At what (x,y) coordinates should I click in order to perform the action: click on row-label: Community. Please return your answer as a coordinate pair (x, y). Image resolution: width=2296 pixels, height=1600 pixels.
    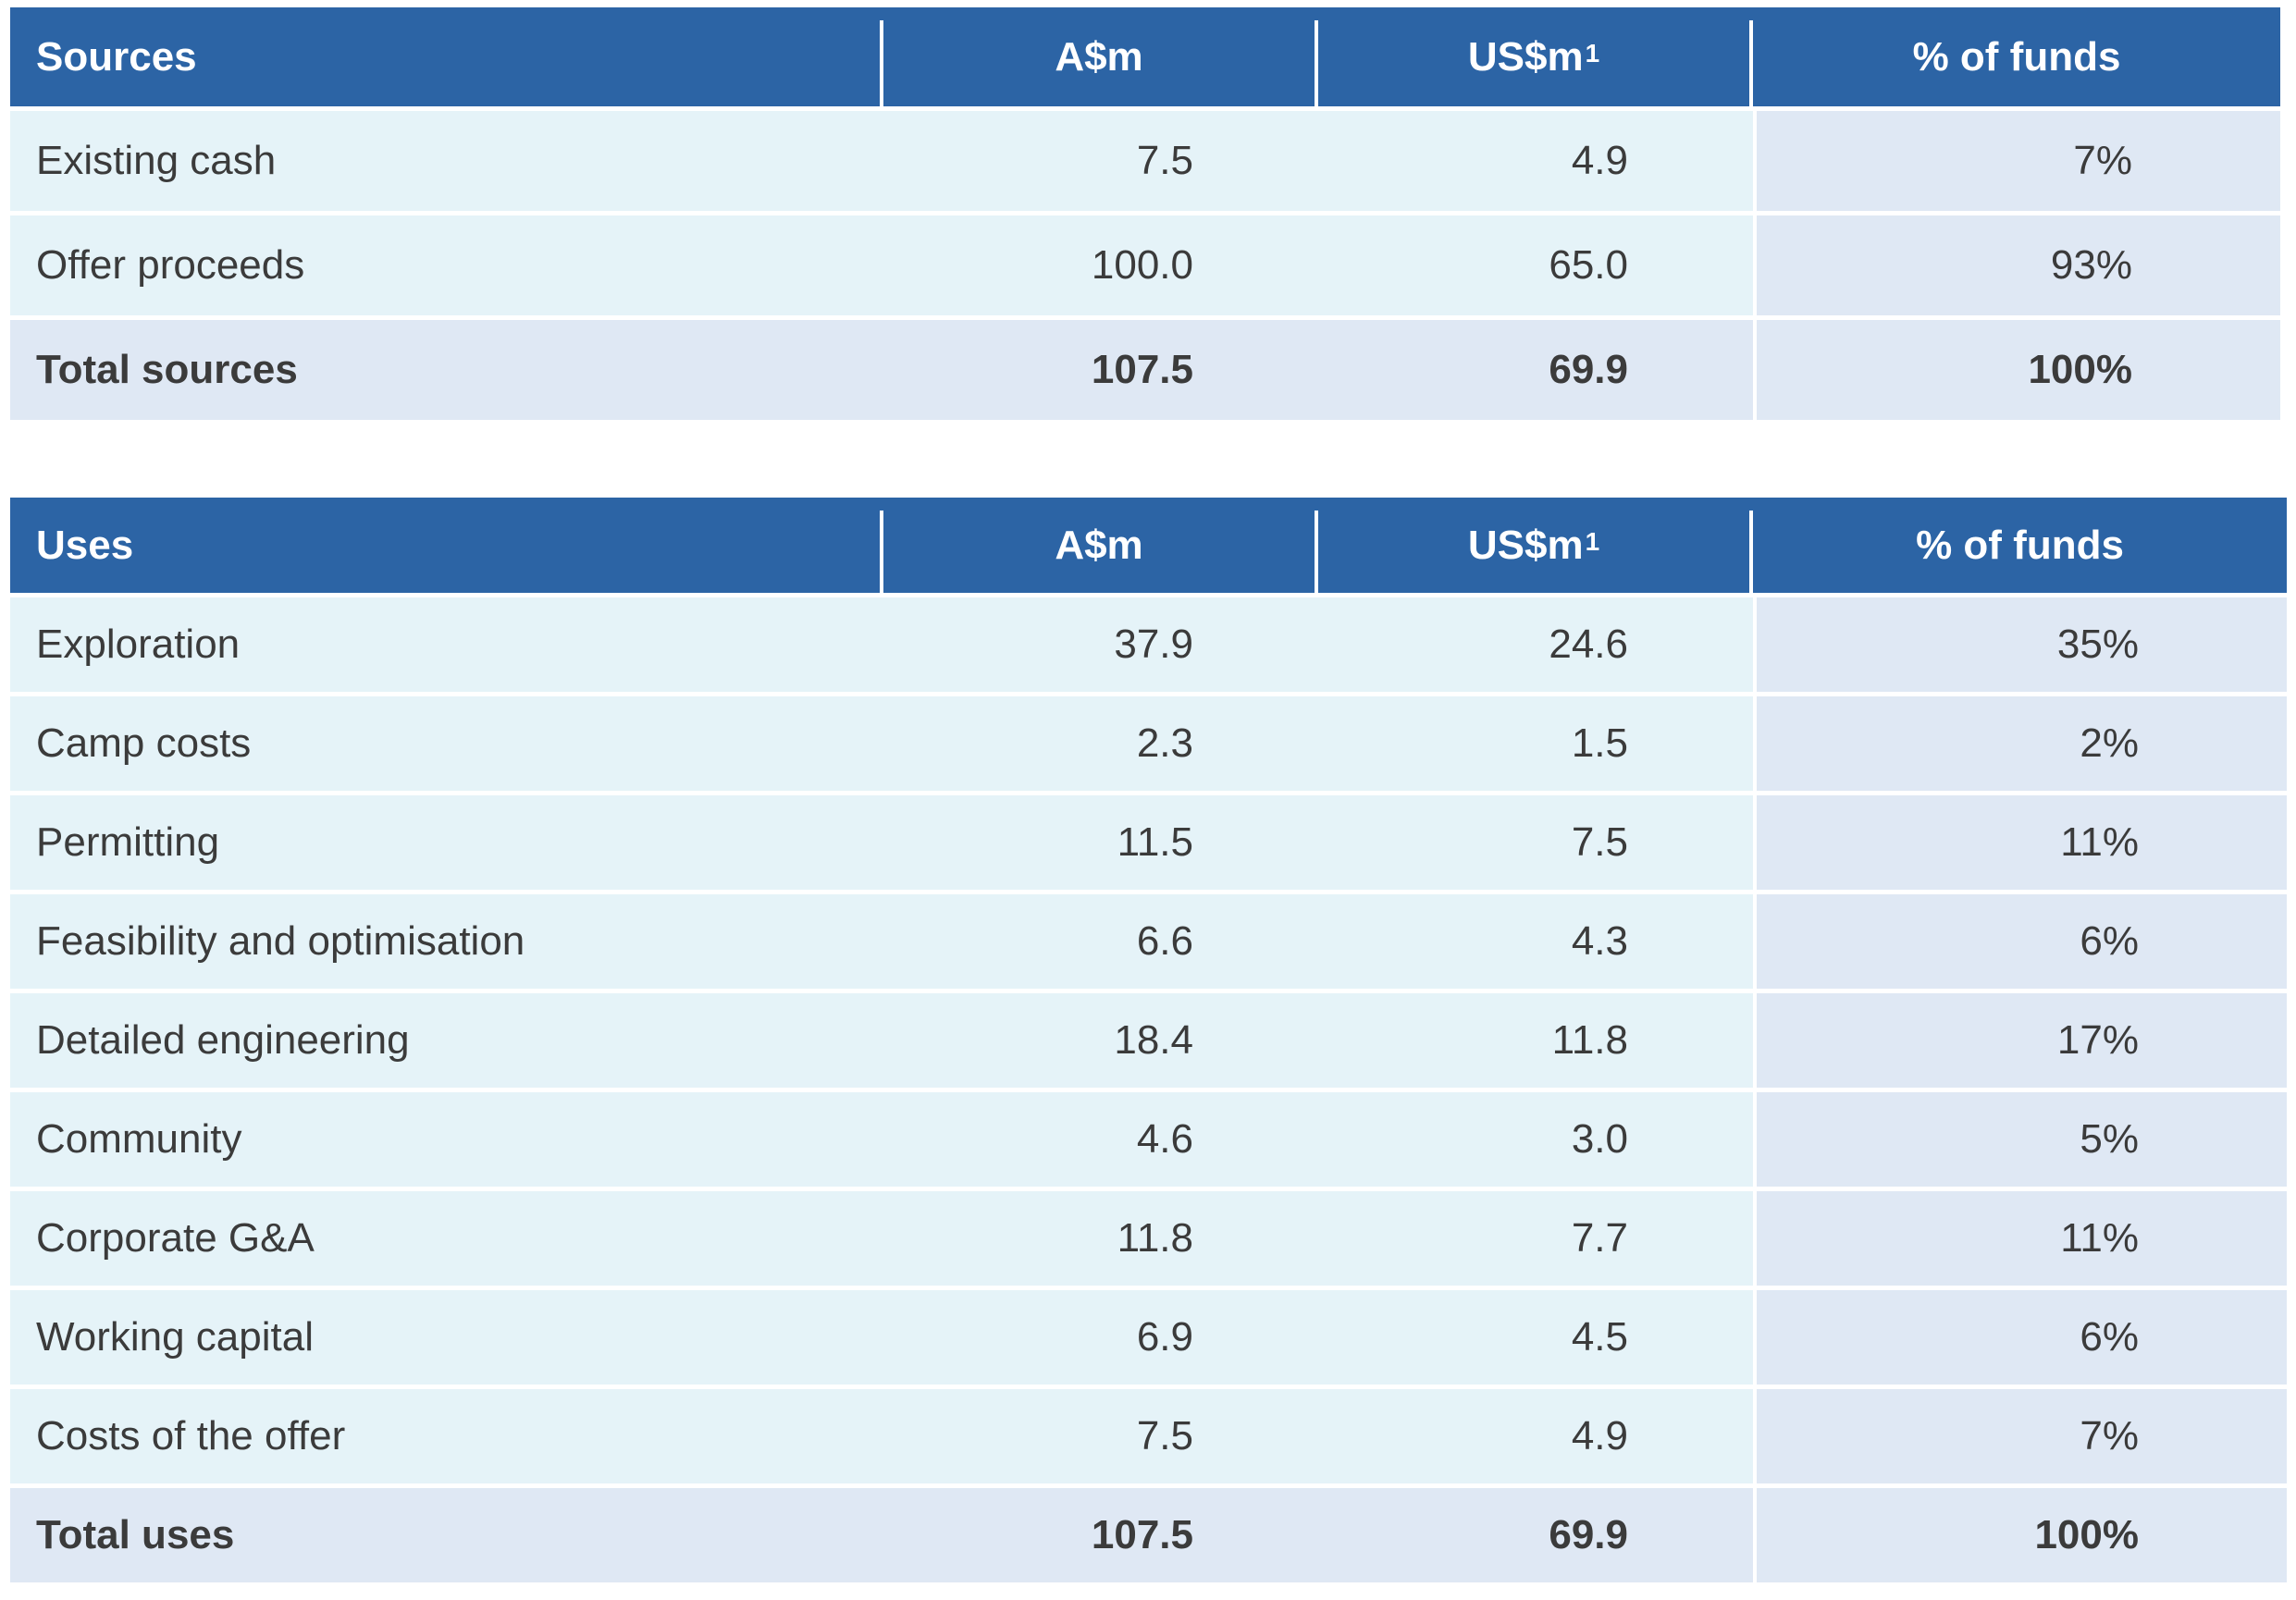
    Looking at the image, I should click on (446, 1139).